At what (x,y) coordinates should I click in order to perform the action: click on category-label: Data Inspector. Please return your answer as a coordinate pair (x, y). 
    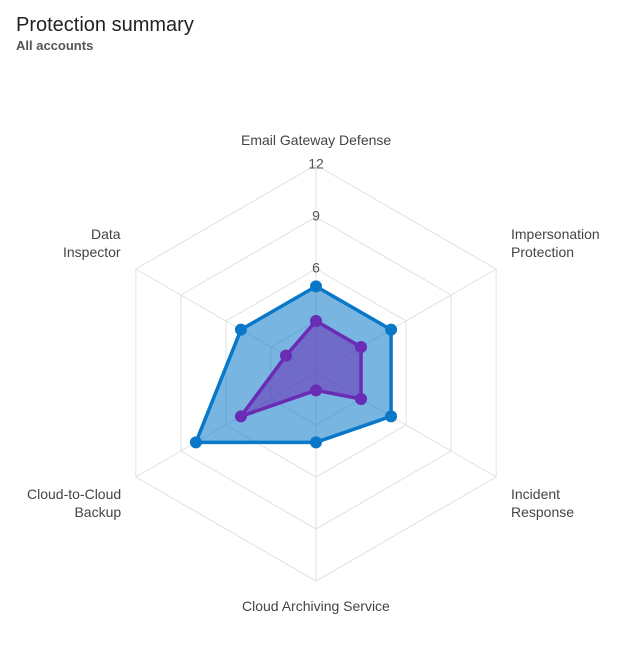
    Looking at the image, I should click on (92, 243).